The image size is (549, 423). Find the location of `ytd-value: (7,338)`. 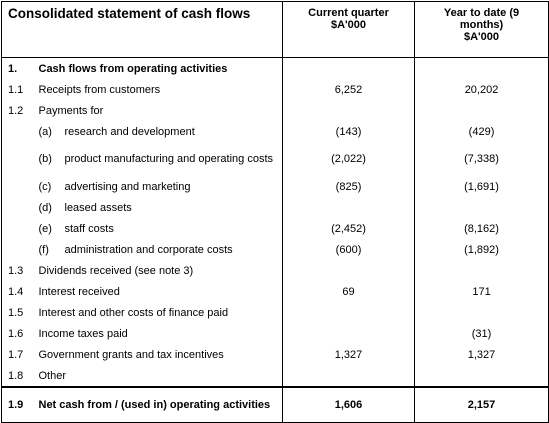

ytd-value: (7,338) is located at coordinates (481, 159).